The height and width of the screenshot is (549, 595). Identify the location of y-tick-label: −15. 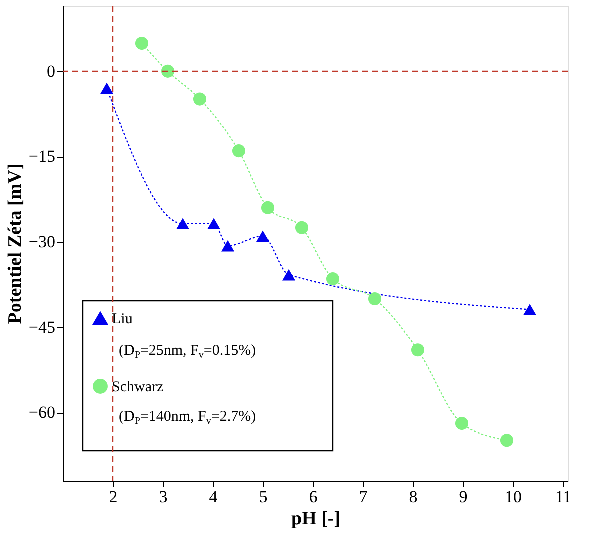
(42, 156).